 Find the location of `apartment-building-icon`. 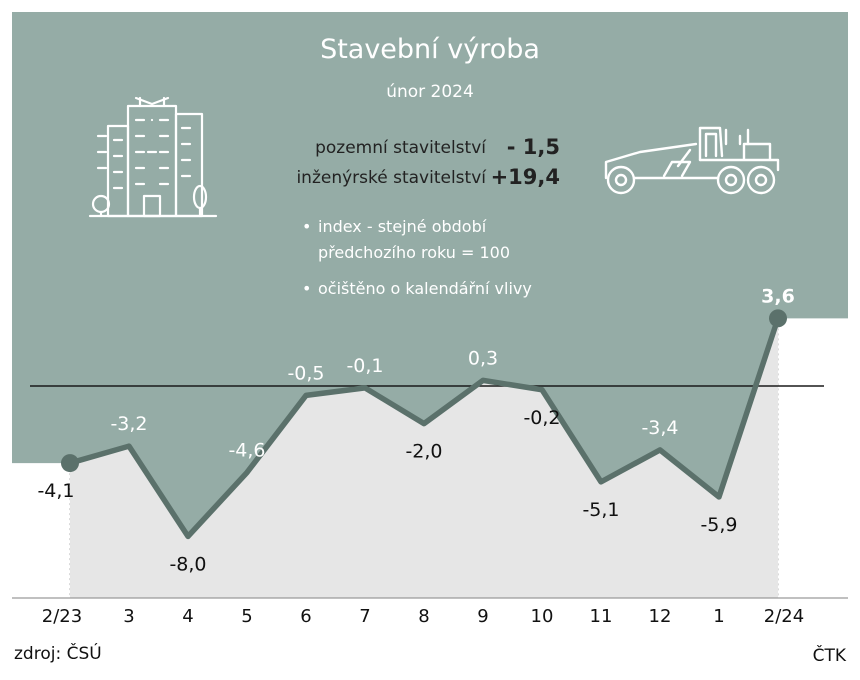

apartment-building-icon is located at coordinates (153, 157).